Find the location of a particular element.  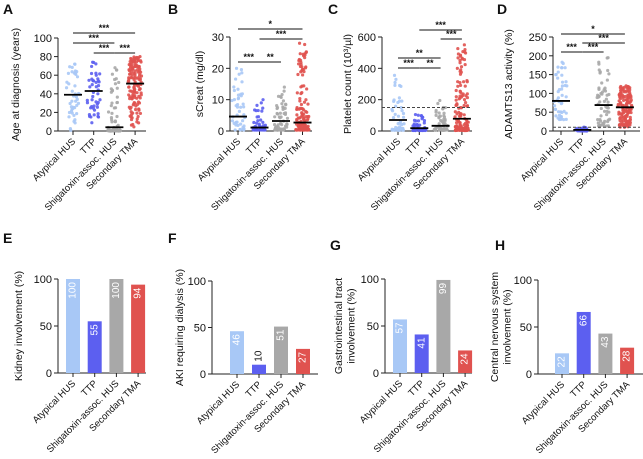

bar-value-label: 57 is located at coordinates (400, 328).